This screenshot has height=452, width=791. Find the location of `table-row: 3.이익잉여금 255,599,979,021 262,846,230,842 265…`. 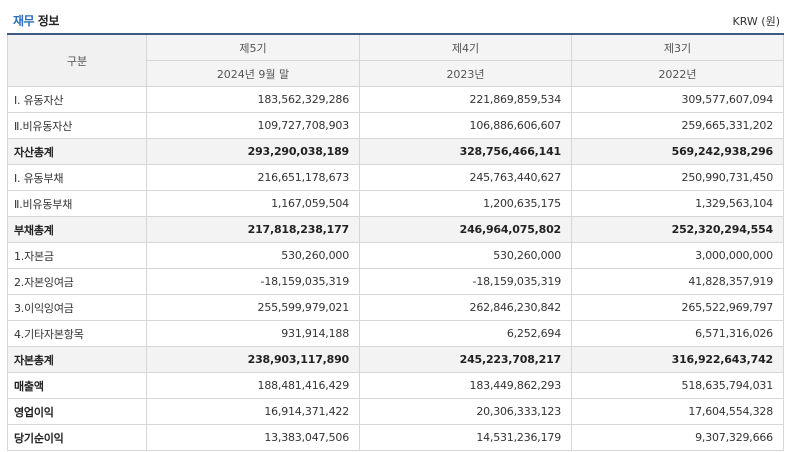

table-row: 3.이익잉여금 255,599,979,021 262,846,230,842 265… is located at coordinates (395, 307).